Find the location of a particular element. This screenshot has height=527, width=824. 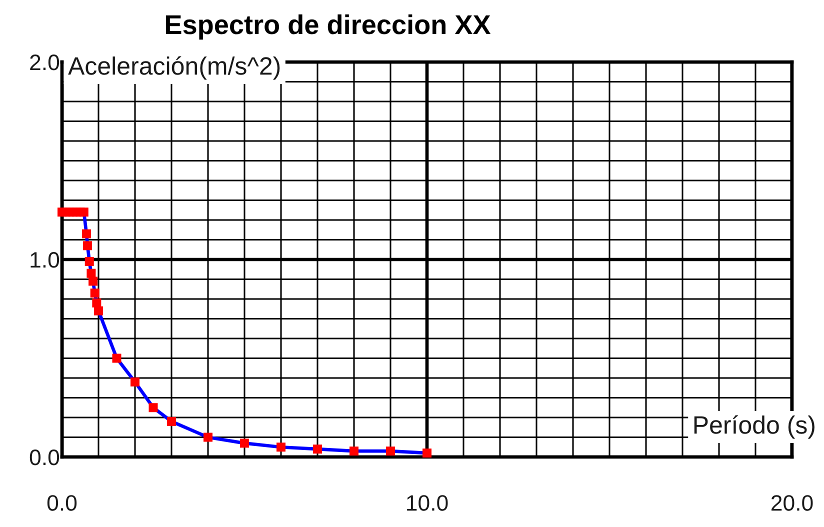

y-tick-label: 2.0 is located at coordinates (45, 62).